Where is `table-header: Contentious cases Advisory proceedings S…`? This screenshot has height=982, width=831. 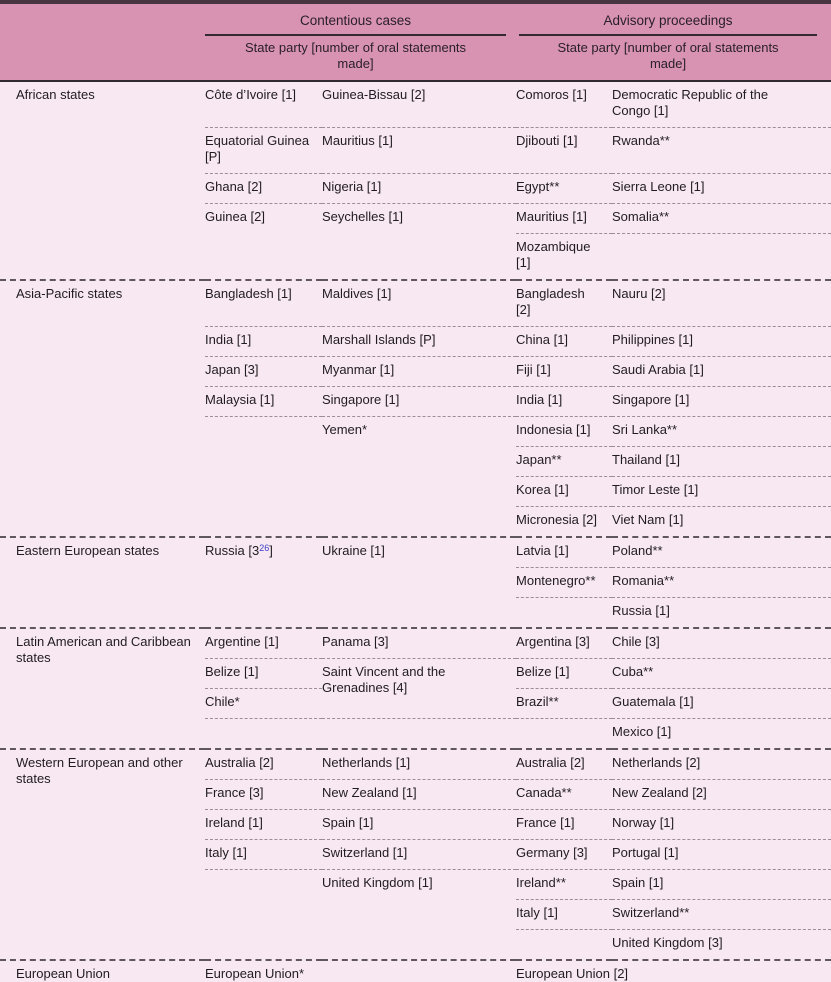 table-header: Contentious cases Advisory proceedings S… is located at coordinates (415, 42).